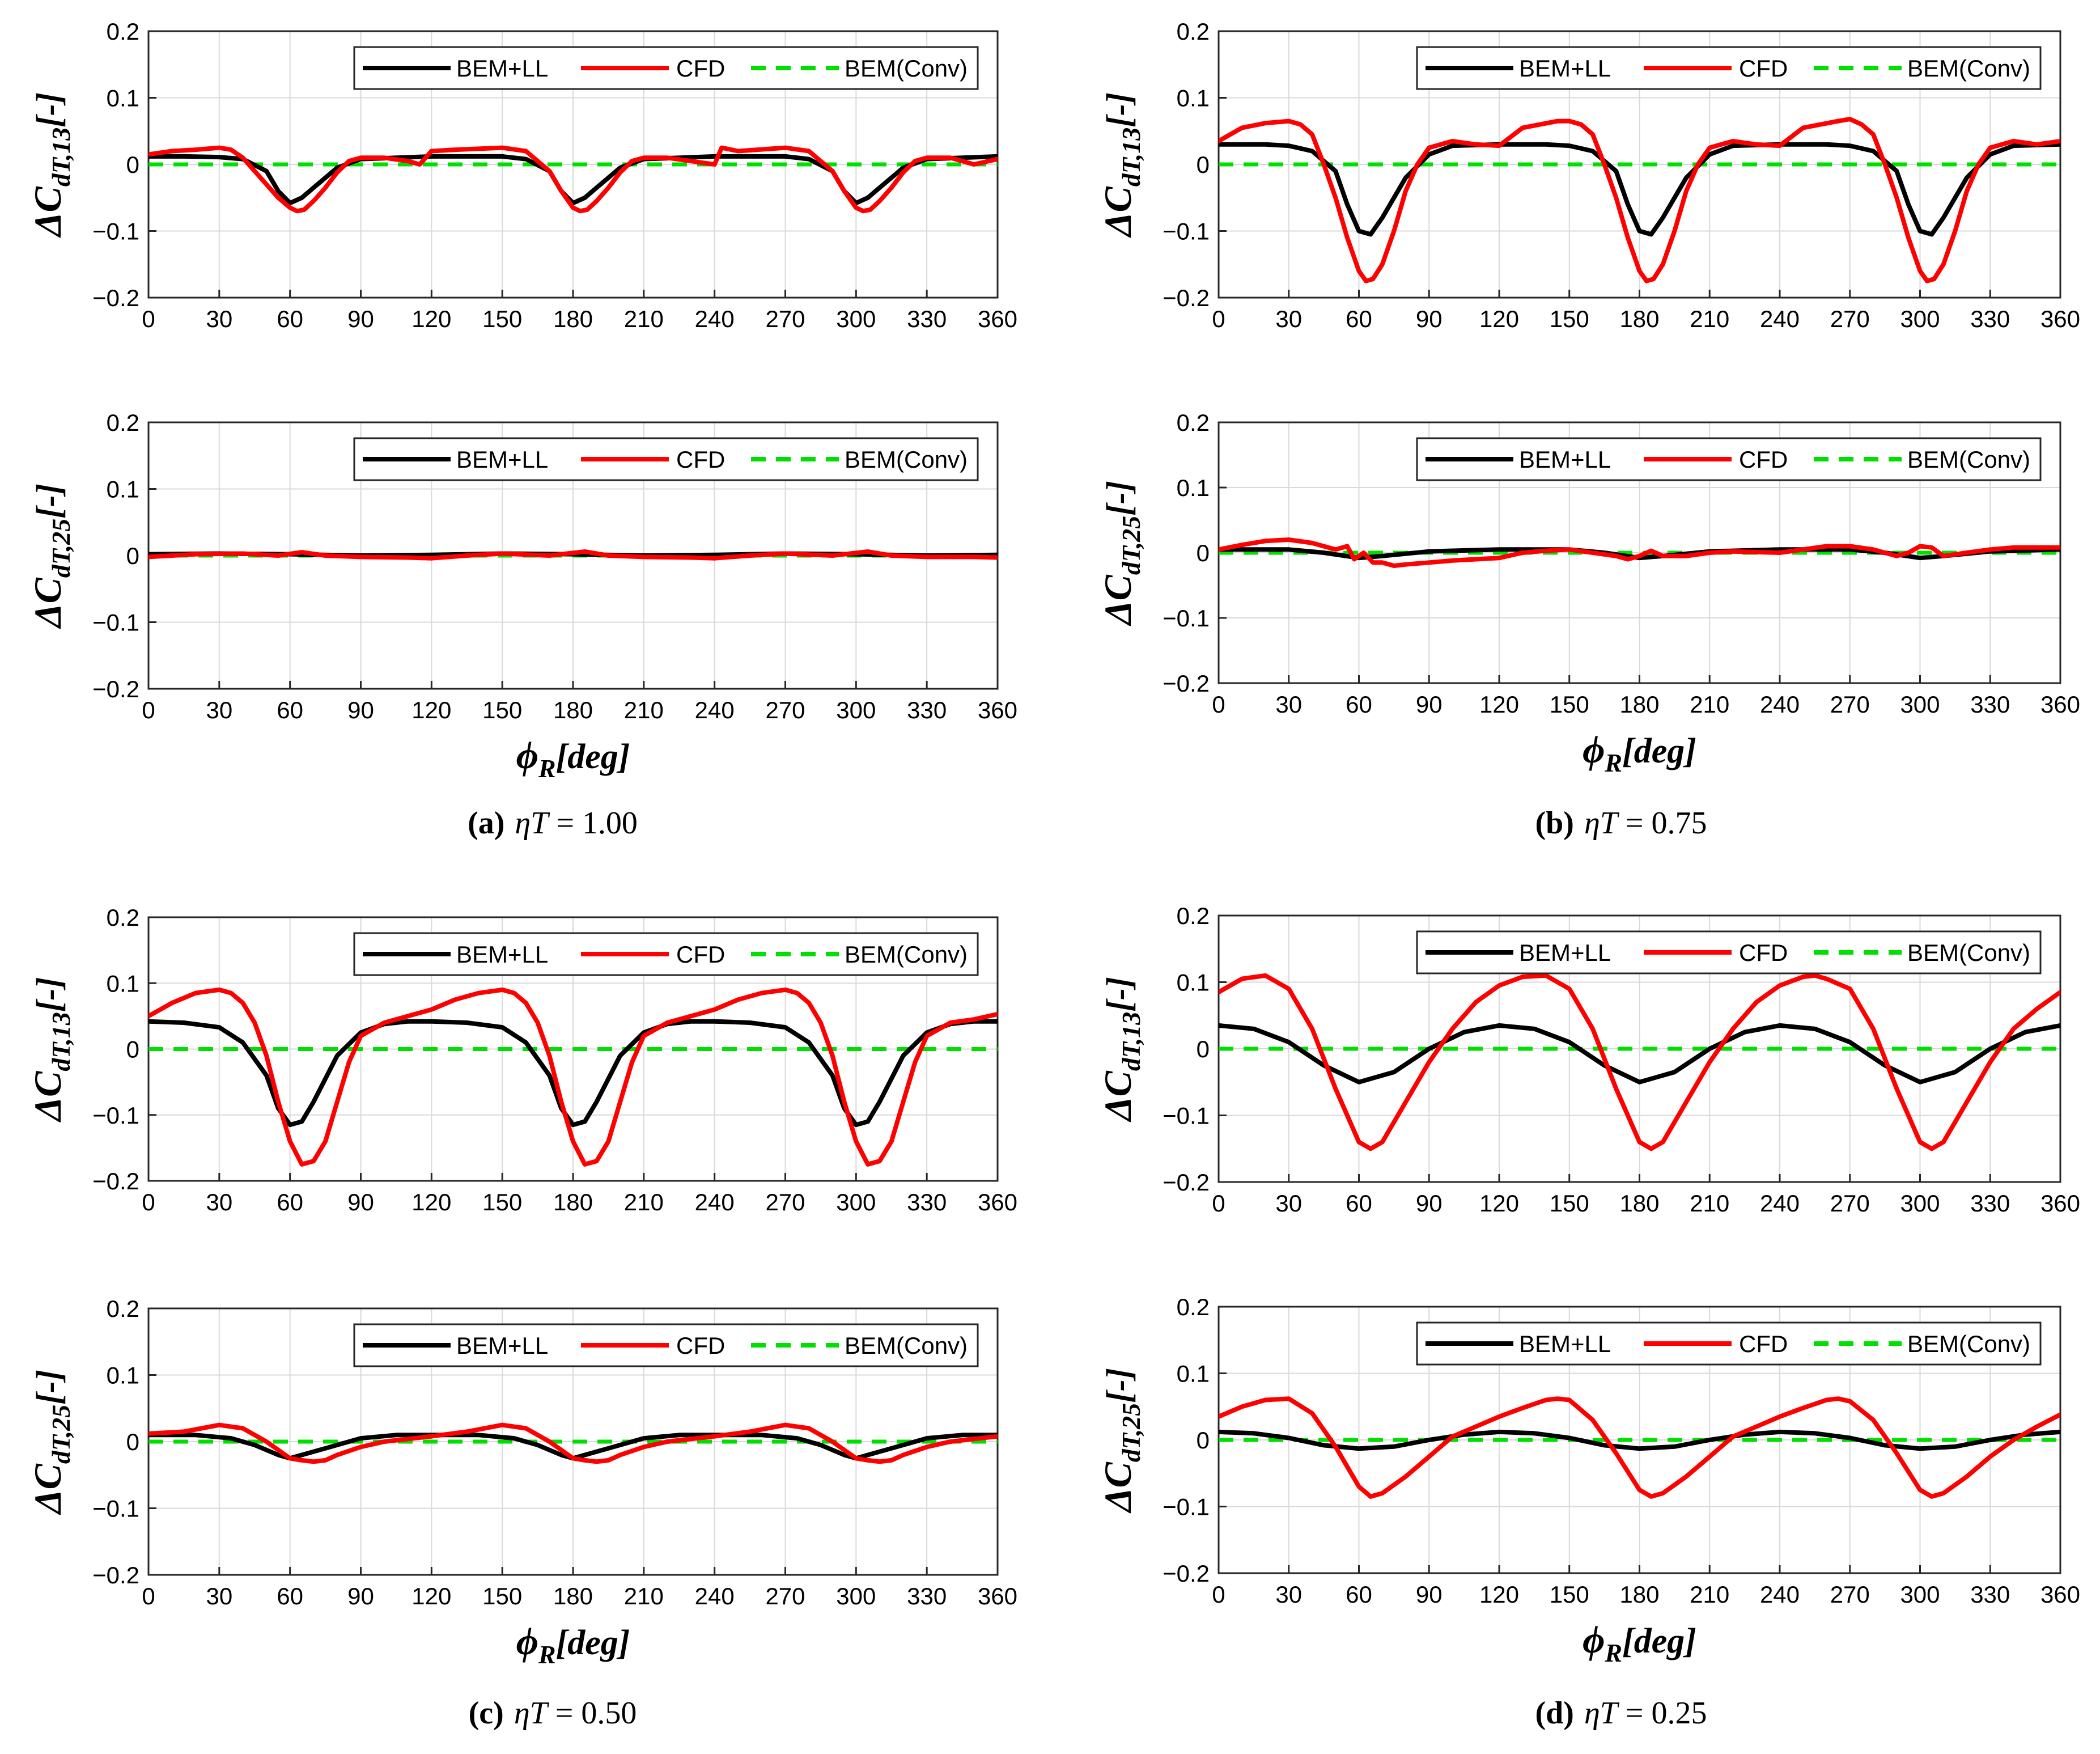 This screenshot has height=1754, width=2100. Describe the element at coordinates (1594, 749) in the screenshot. I see `x-label-main: ϕ` at that location.